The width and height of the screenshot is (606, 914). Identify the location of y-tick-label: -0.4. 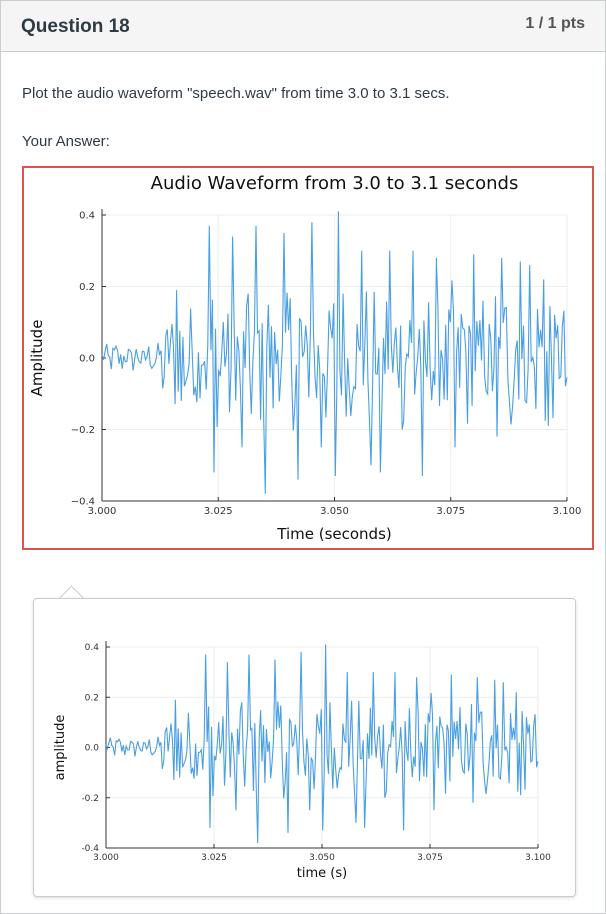
(90, 849).